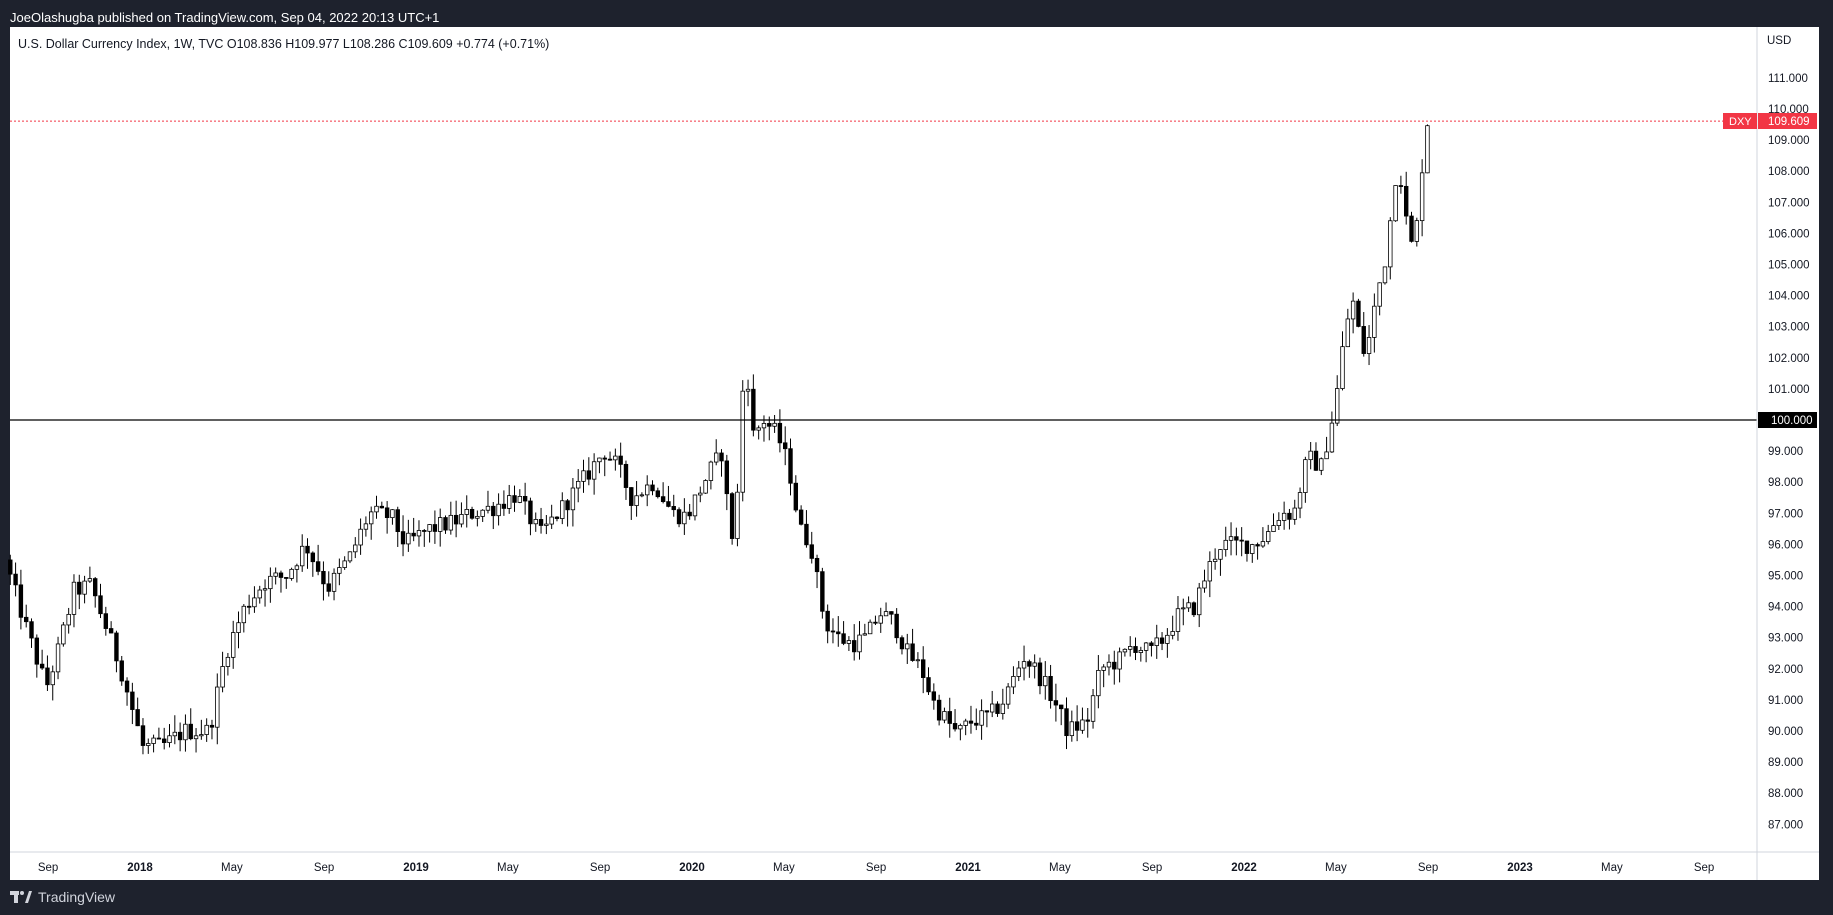  What do you see at coordinates (1789, 122) in the screenshot?
I see `last-price-label-text: 109.609` at bounding box center [1789, 122].